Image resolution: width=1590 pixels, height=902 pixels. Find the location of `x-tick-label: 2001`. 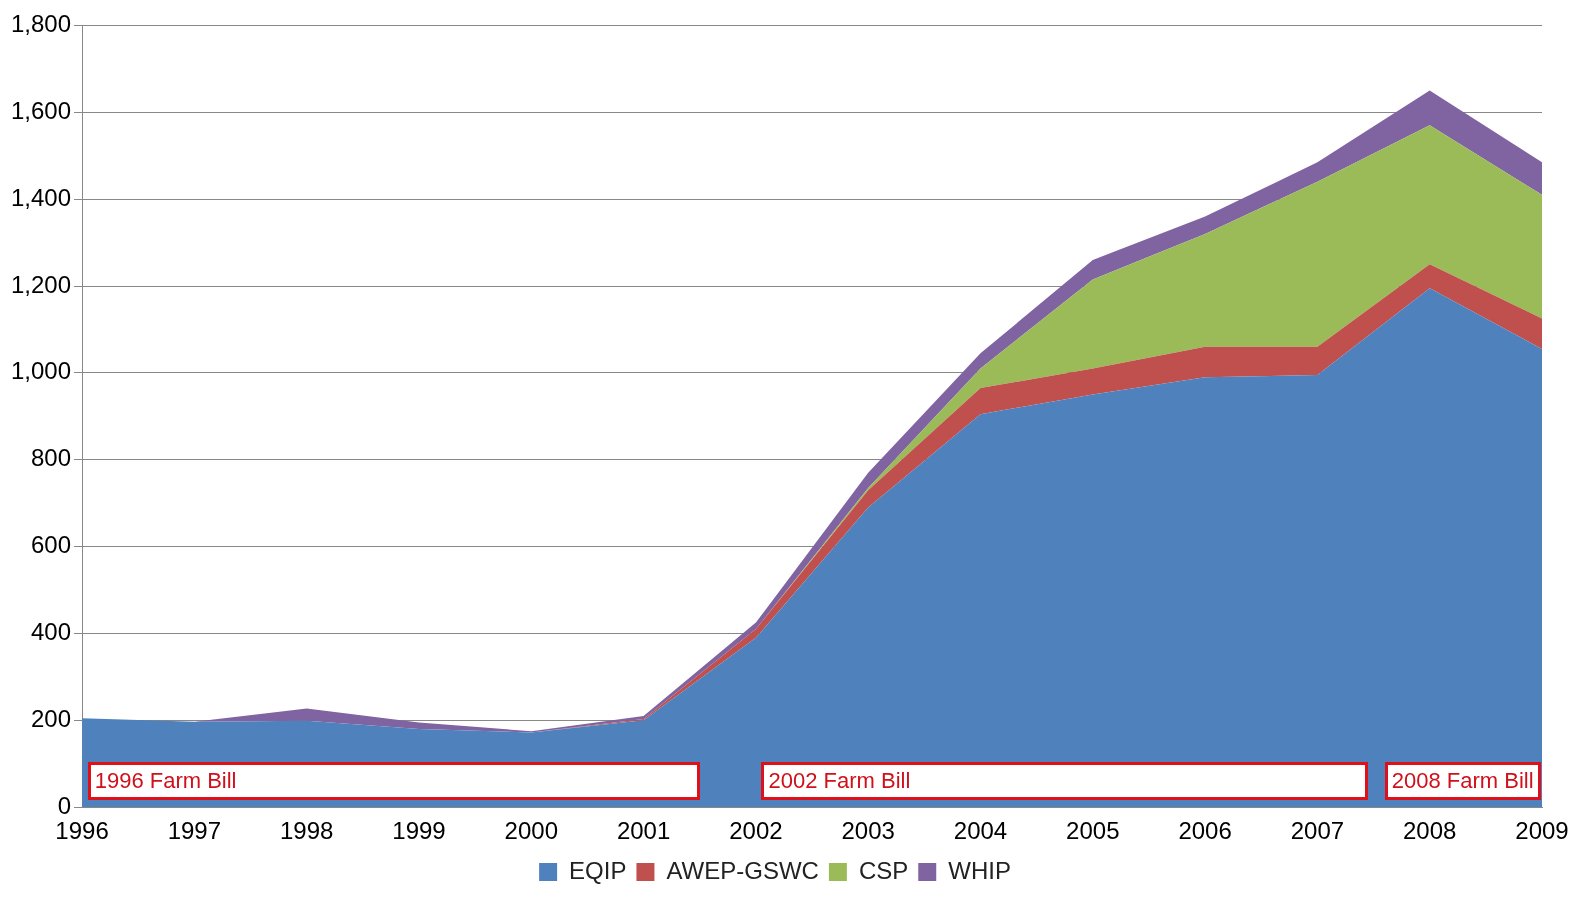

x-tick-label: 2001 is located at coordinates (643, 831).